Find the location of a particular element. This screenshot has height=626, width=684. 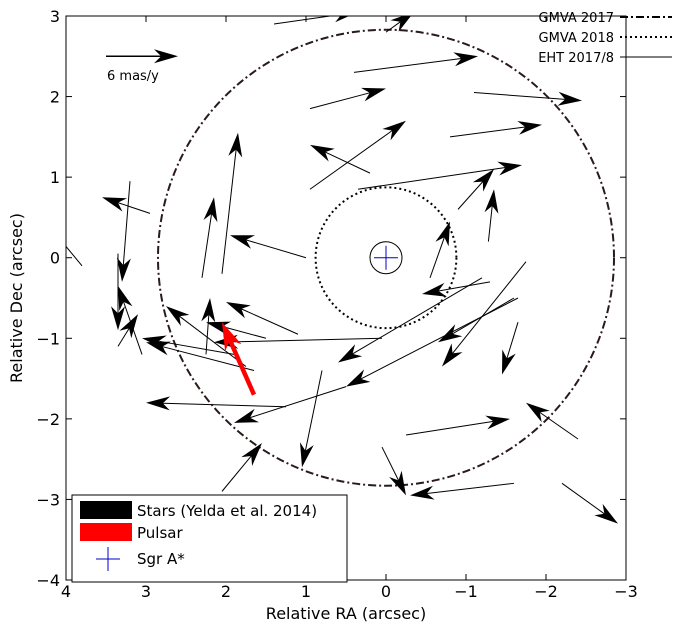

y-tick-label: 2 is located at coordinates (55, 97).